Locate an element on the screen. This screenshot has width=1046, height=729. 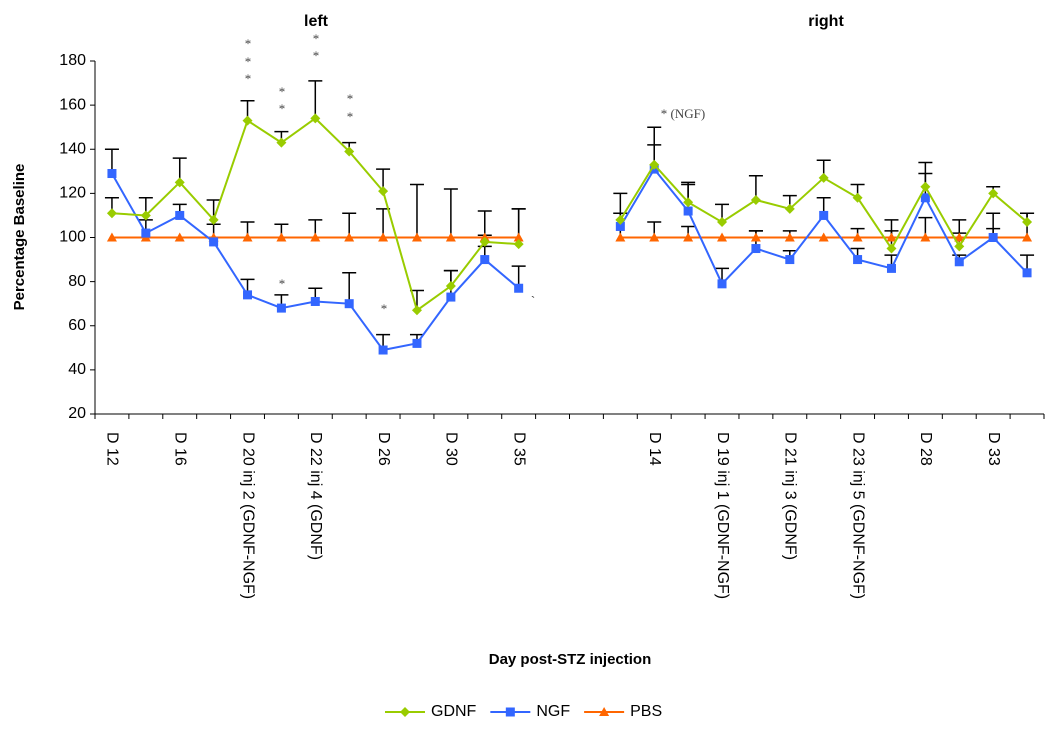
panel-title: right is located at coordinates (826, 21).